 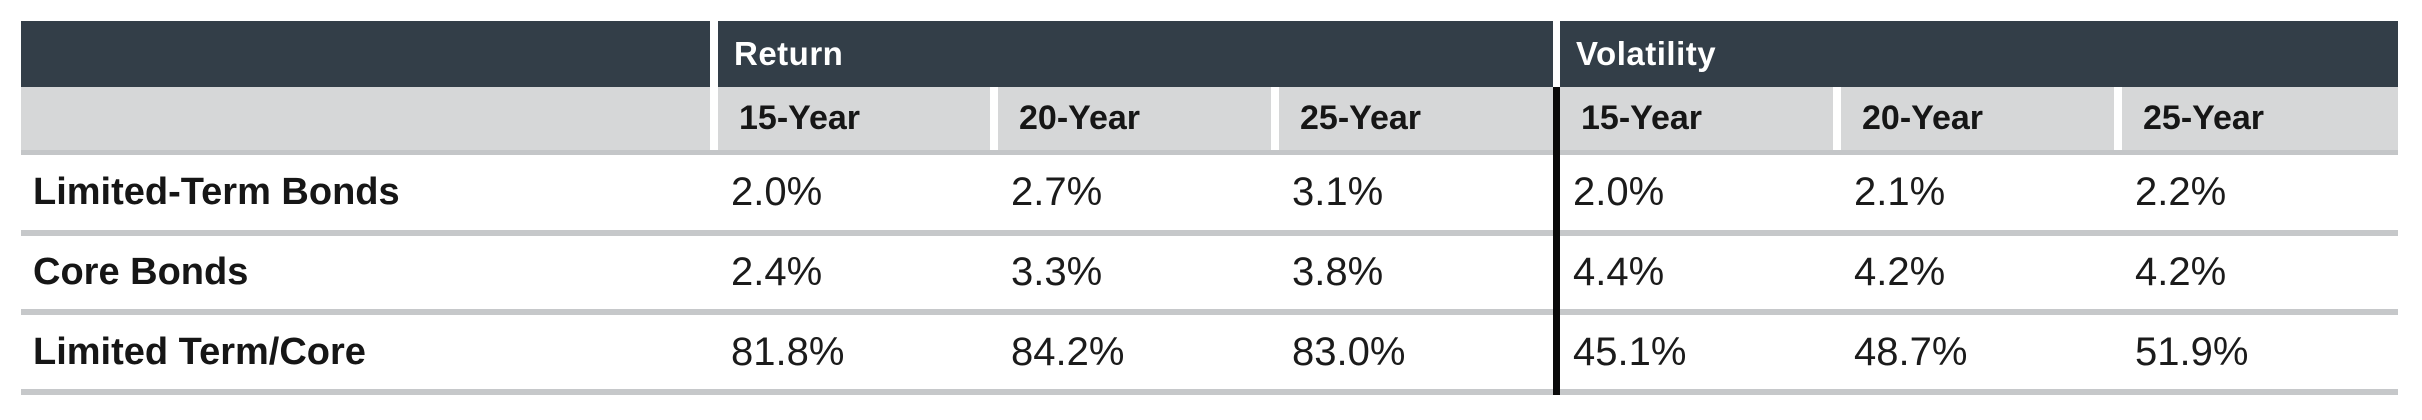 What do you see at coordinates (1338, 272) in the screenshot?
I see `value-cell: 3.8%` at bounding box center [1338, 272].